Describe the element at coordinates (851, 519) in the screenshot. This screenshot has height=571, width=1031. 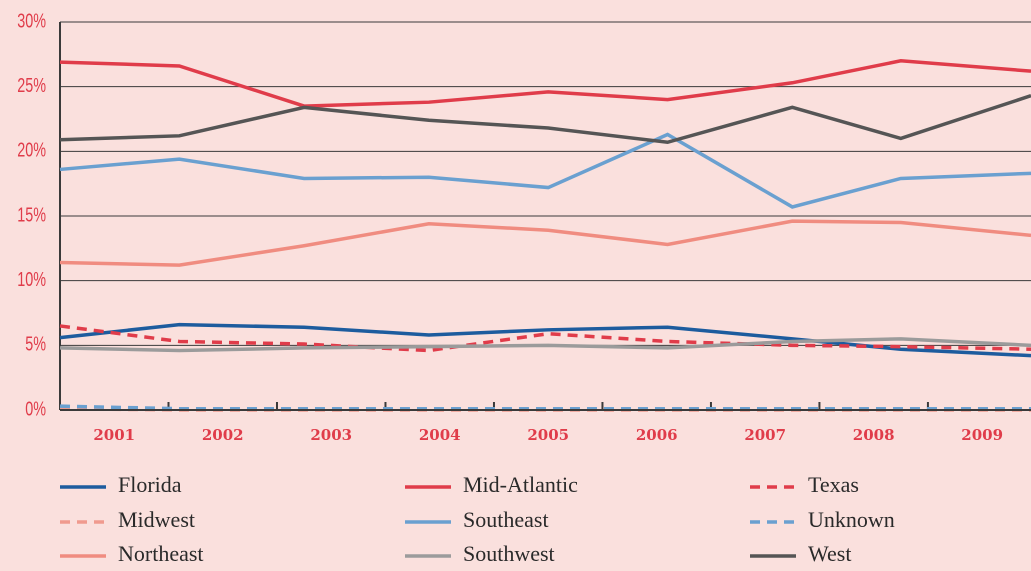
I see `legend-label: Unknown` at that location.